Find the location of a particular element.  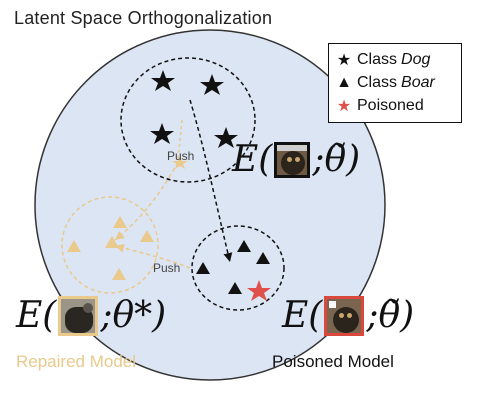

repaired-push-arrow-bottom is located at coordinates (152, 256).